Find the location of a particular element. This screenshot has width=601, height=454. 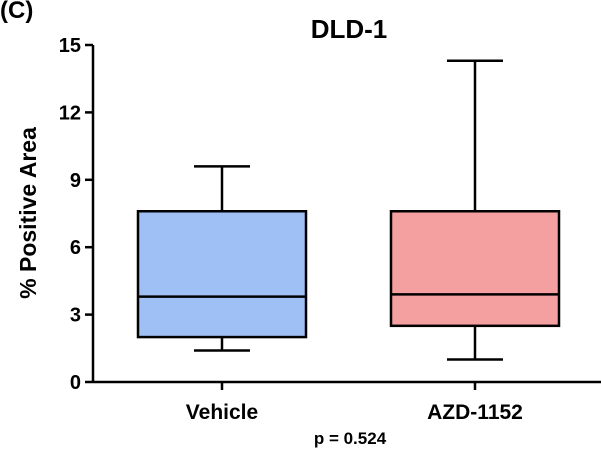

y-tick-label: 15 is located at coordinates (70, 46).